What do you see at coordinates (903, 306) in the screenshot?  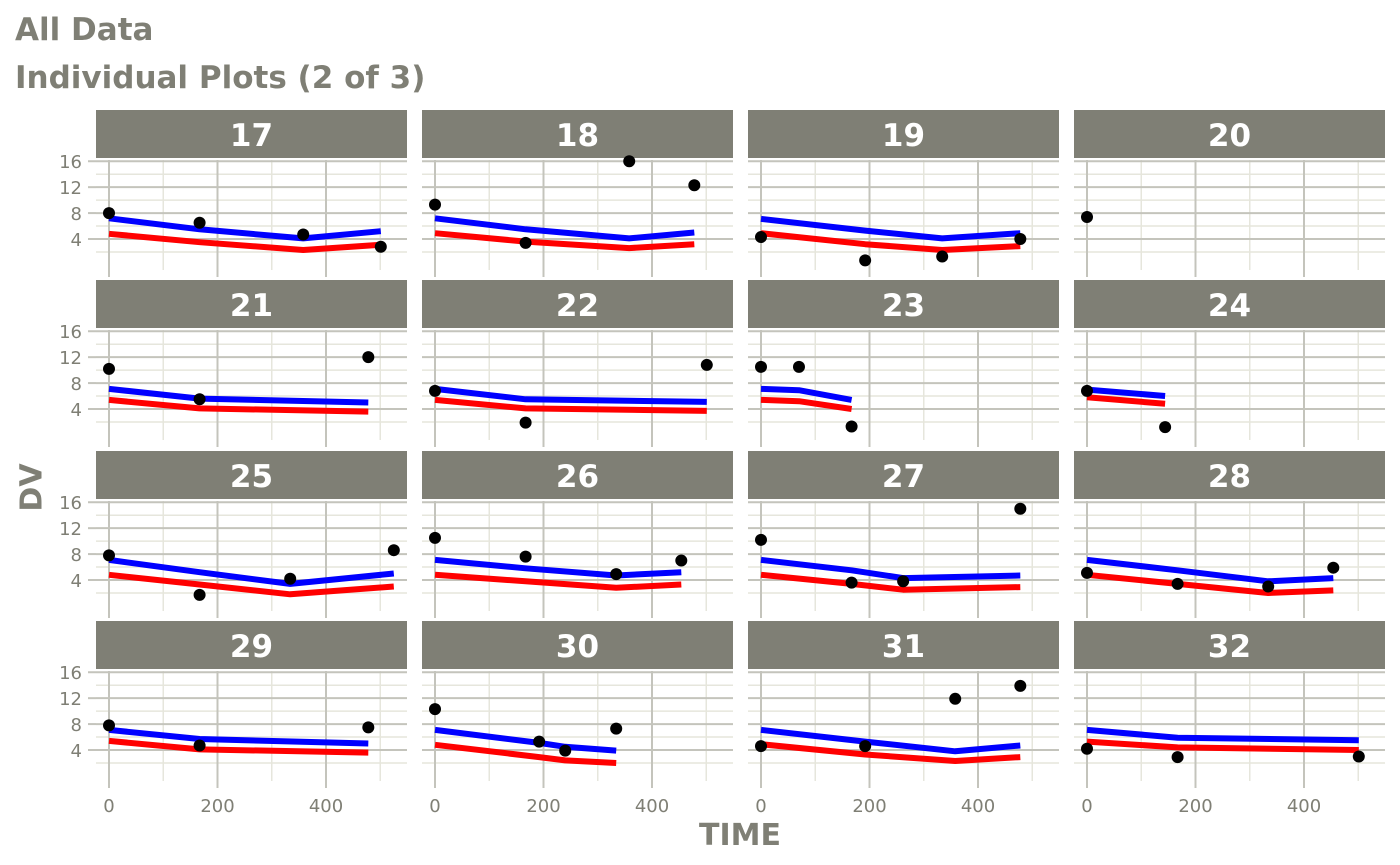 I see `facet-strip-label: 23` at bounding box center [903, 306].